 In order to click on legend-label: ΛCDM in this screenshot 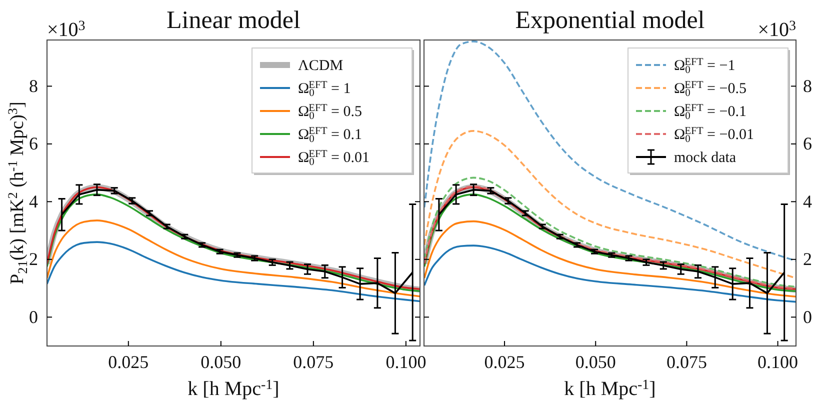, I will do `click(321, 66)`.